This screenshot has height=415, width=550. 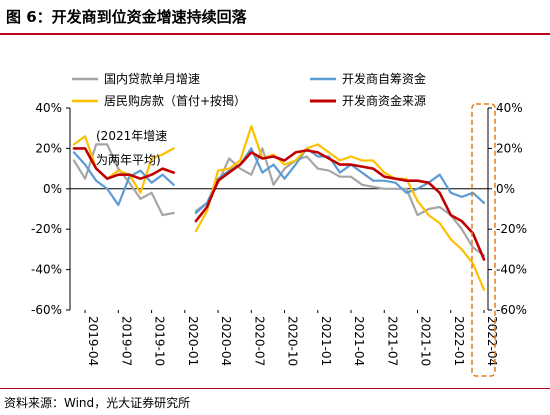 I want to click on y-tick-label: 40%, so click(x=48, y=108).